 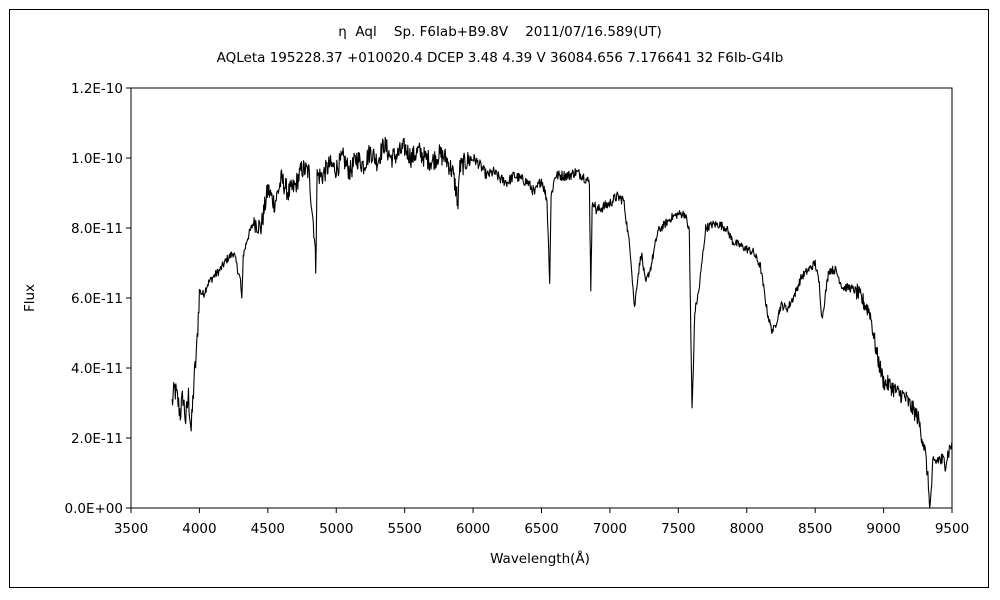 What do you see at coordinates (883, 529) in the screenshot?
I see `x-tick-label: 9000` at bounding box center [883, 529].